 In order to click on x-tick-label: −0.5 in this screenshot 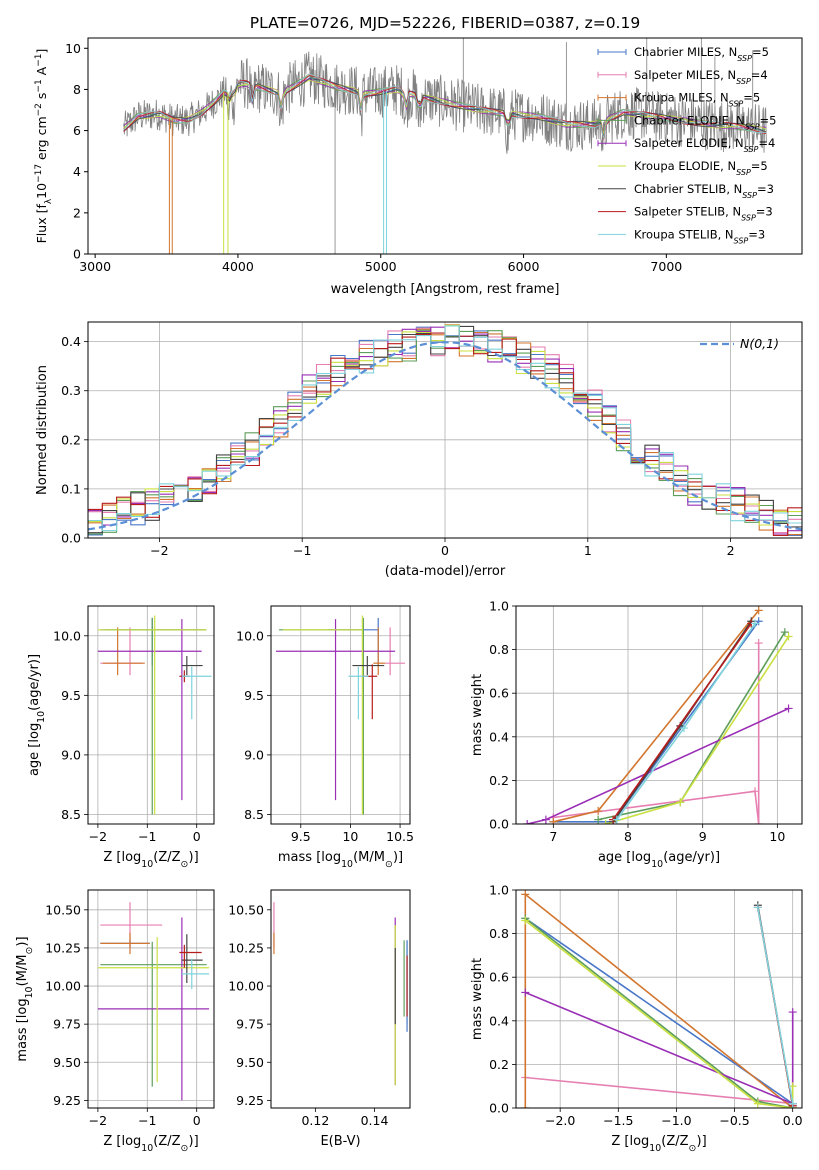, I will do `click(734, 1120)`.